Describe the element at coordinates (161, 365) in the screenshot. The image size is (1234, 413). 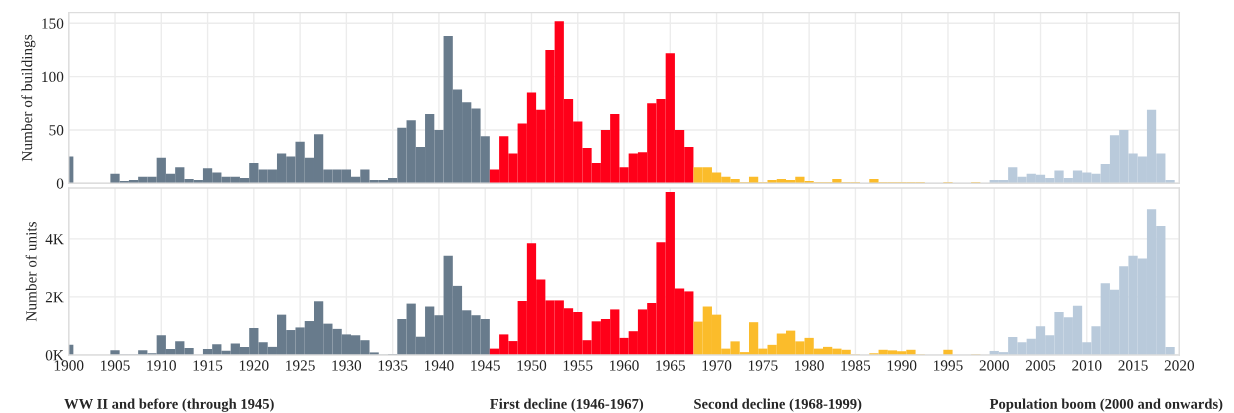
I see `x-tick-label: 1910` at that location.